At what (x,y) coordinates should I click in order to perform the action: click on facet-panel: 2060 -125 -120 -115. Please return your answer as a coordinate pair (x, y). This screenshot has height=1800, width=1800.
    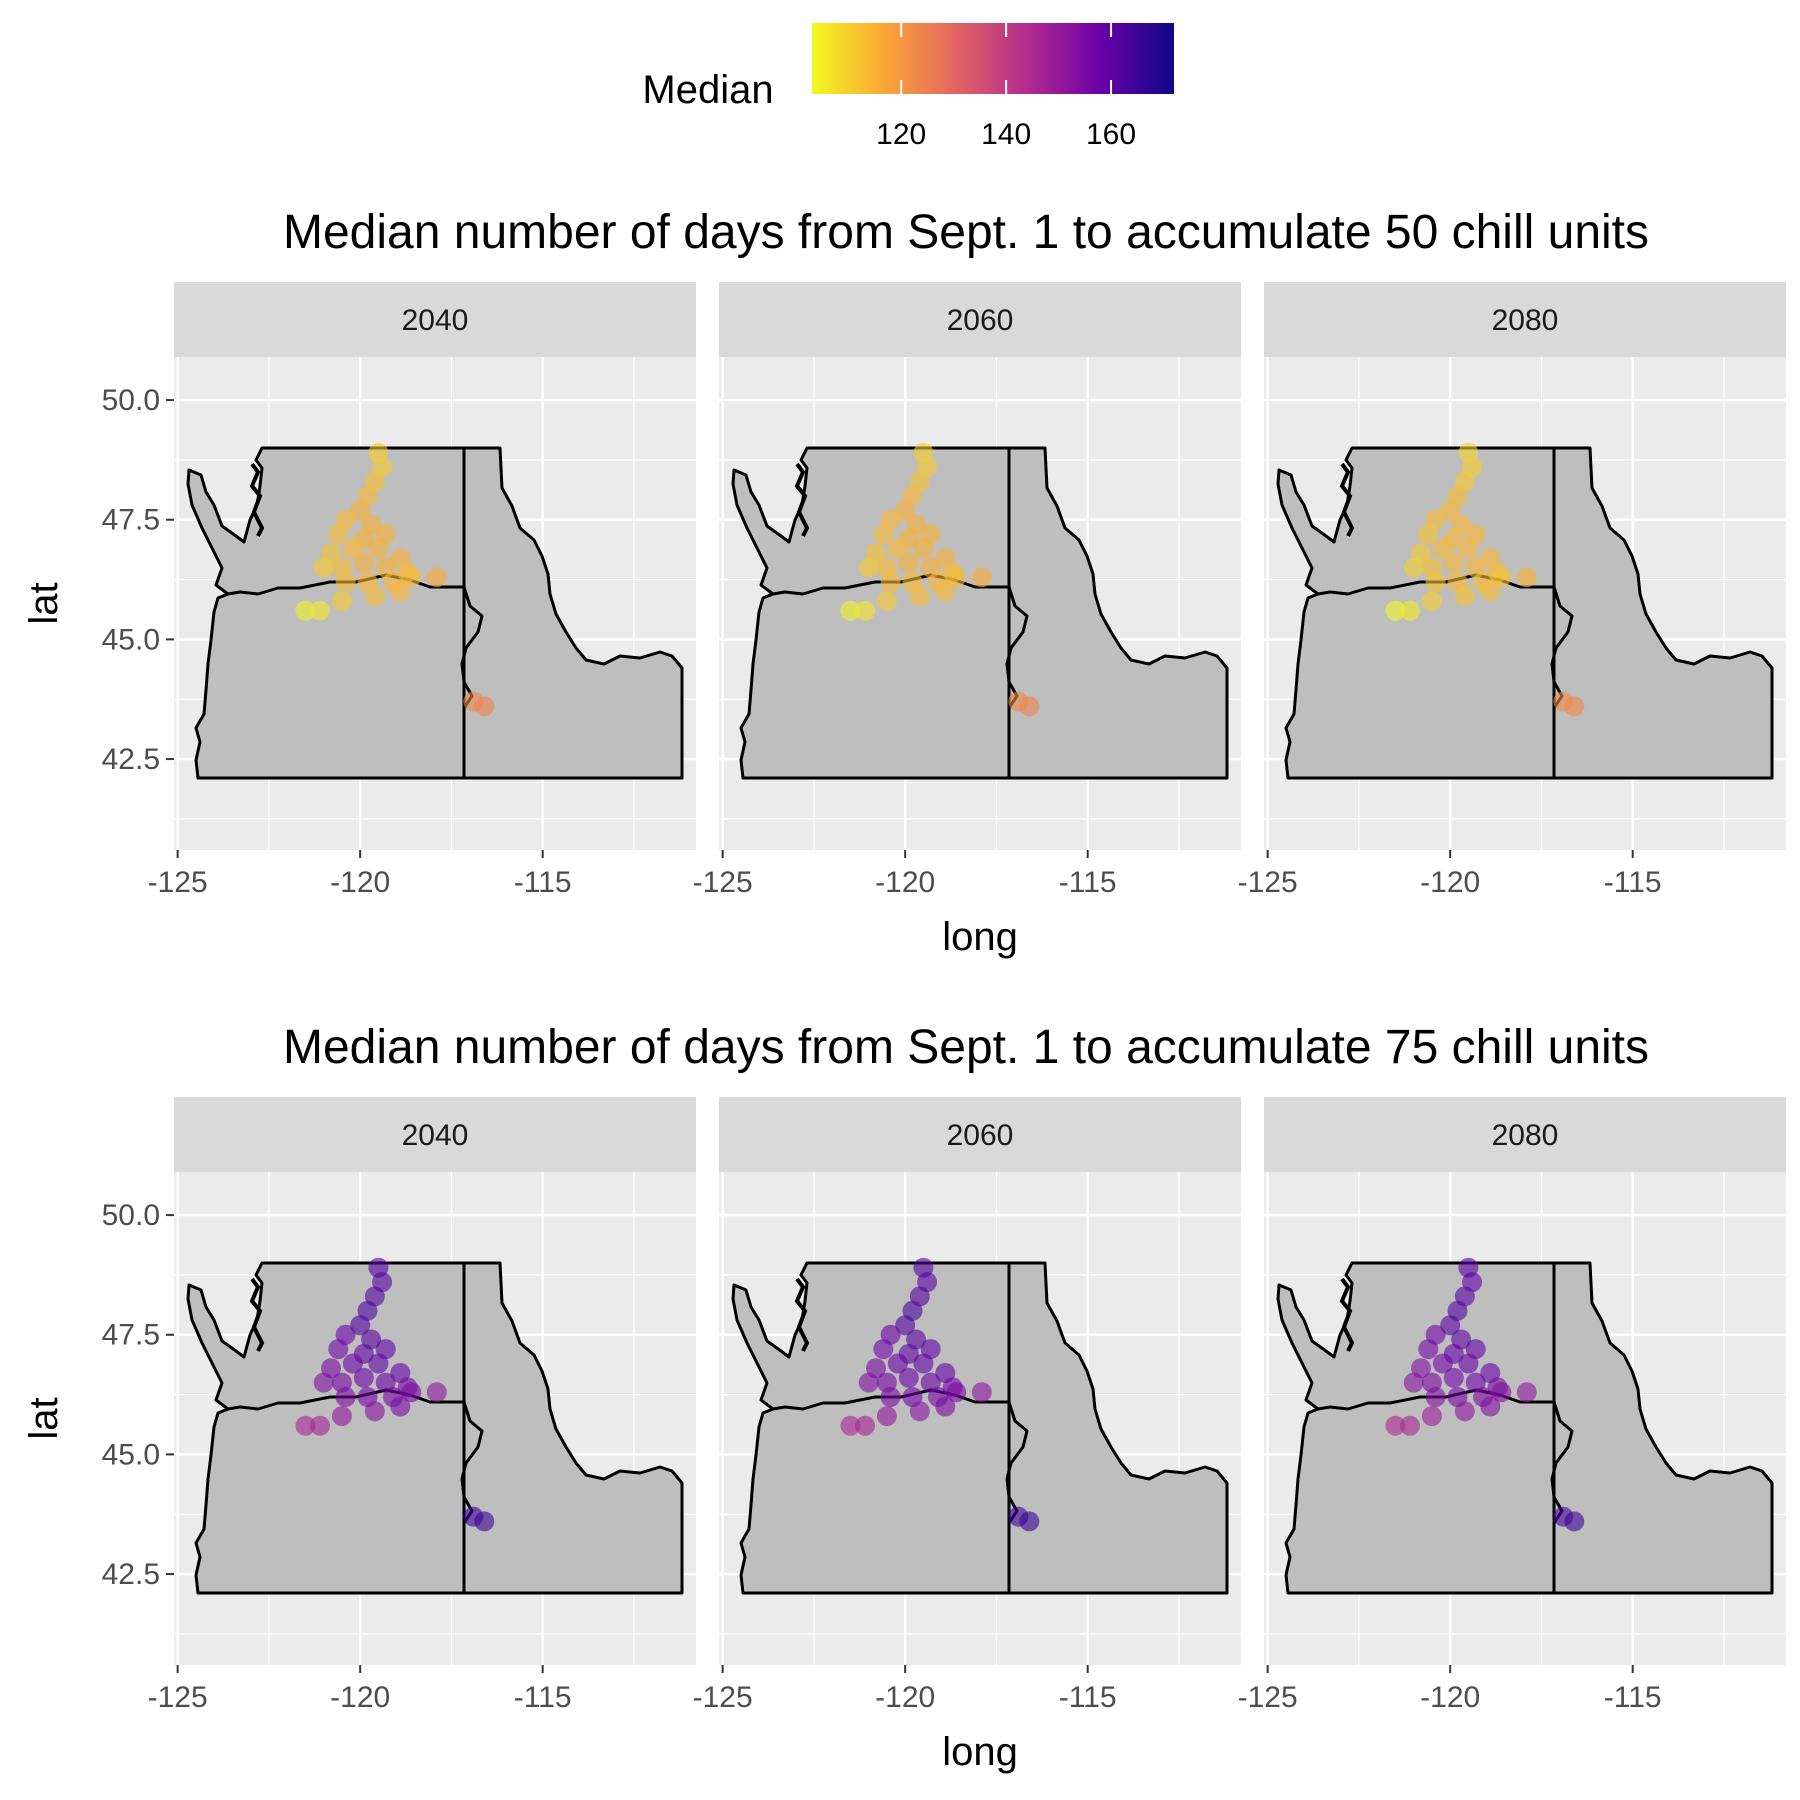
    Looking at the image, I should click on (967, 590).